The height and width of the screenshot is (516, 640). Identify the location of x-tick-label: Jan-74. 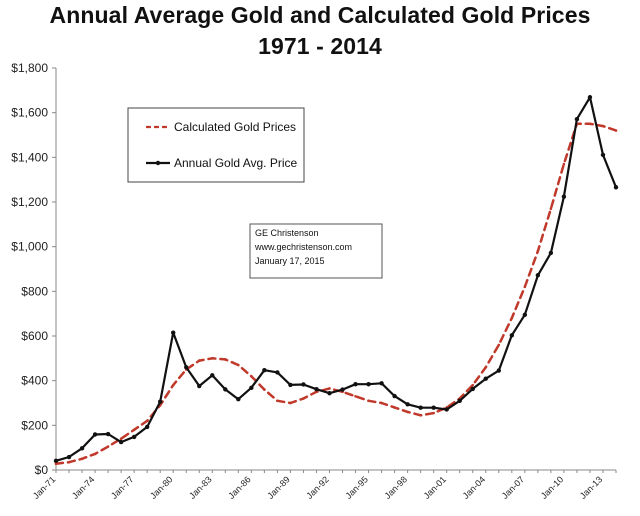
(83, 487).